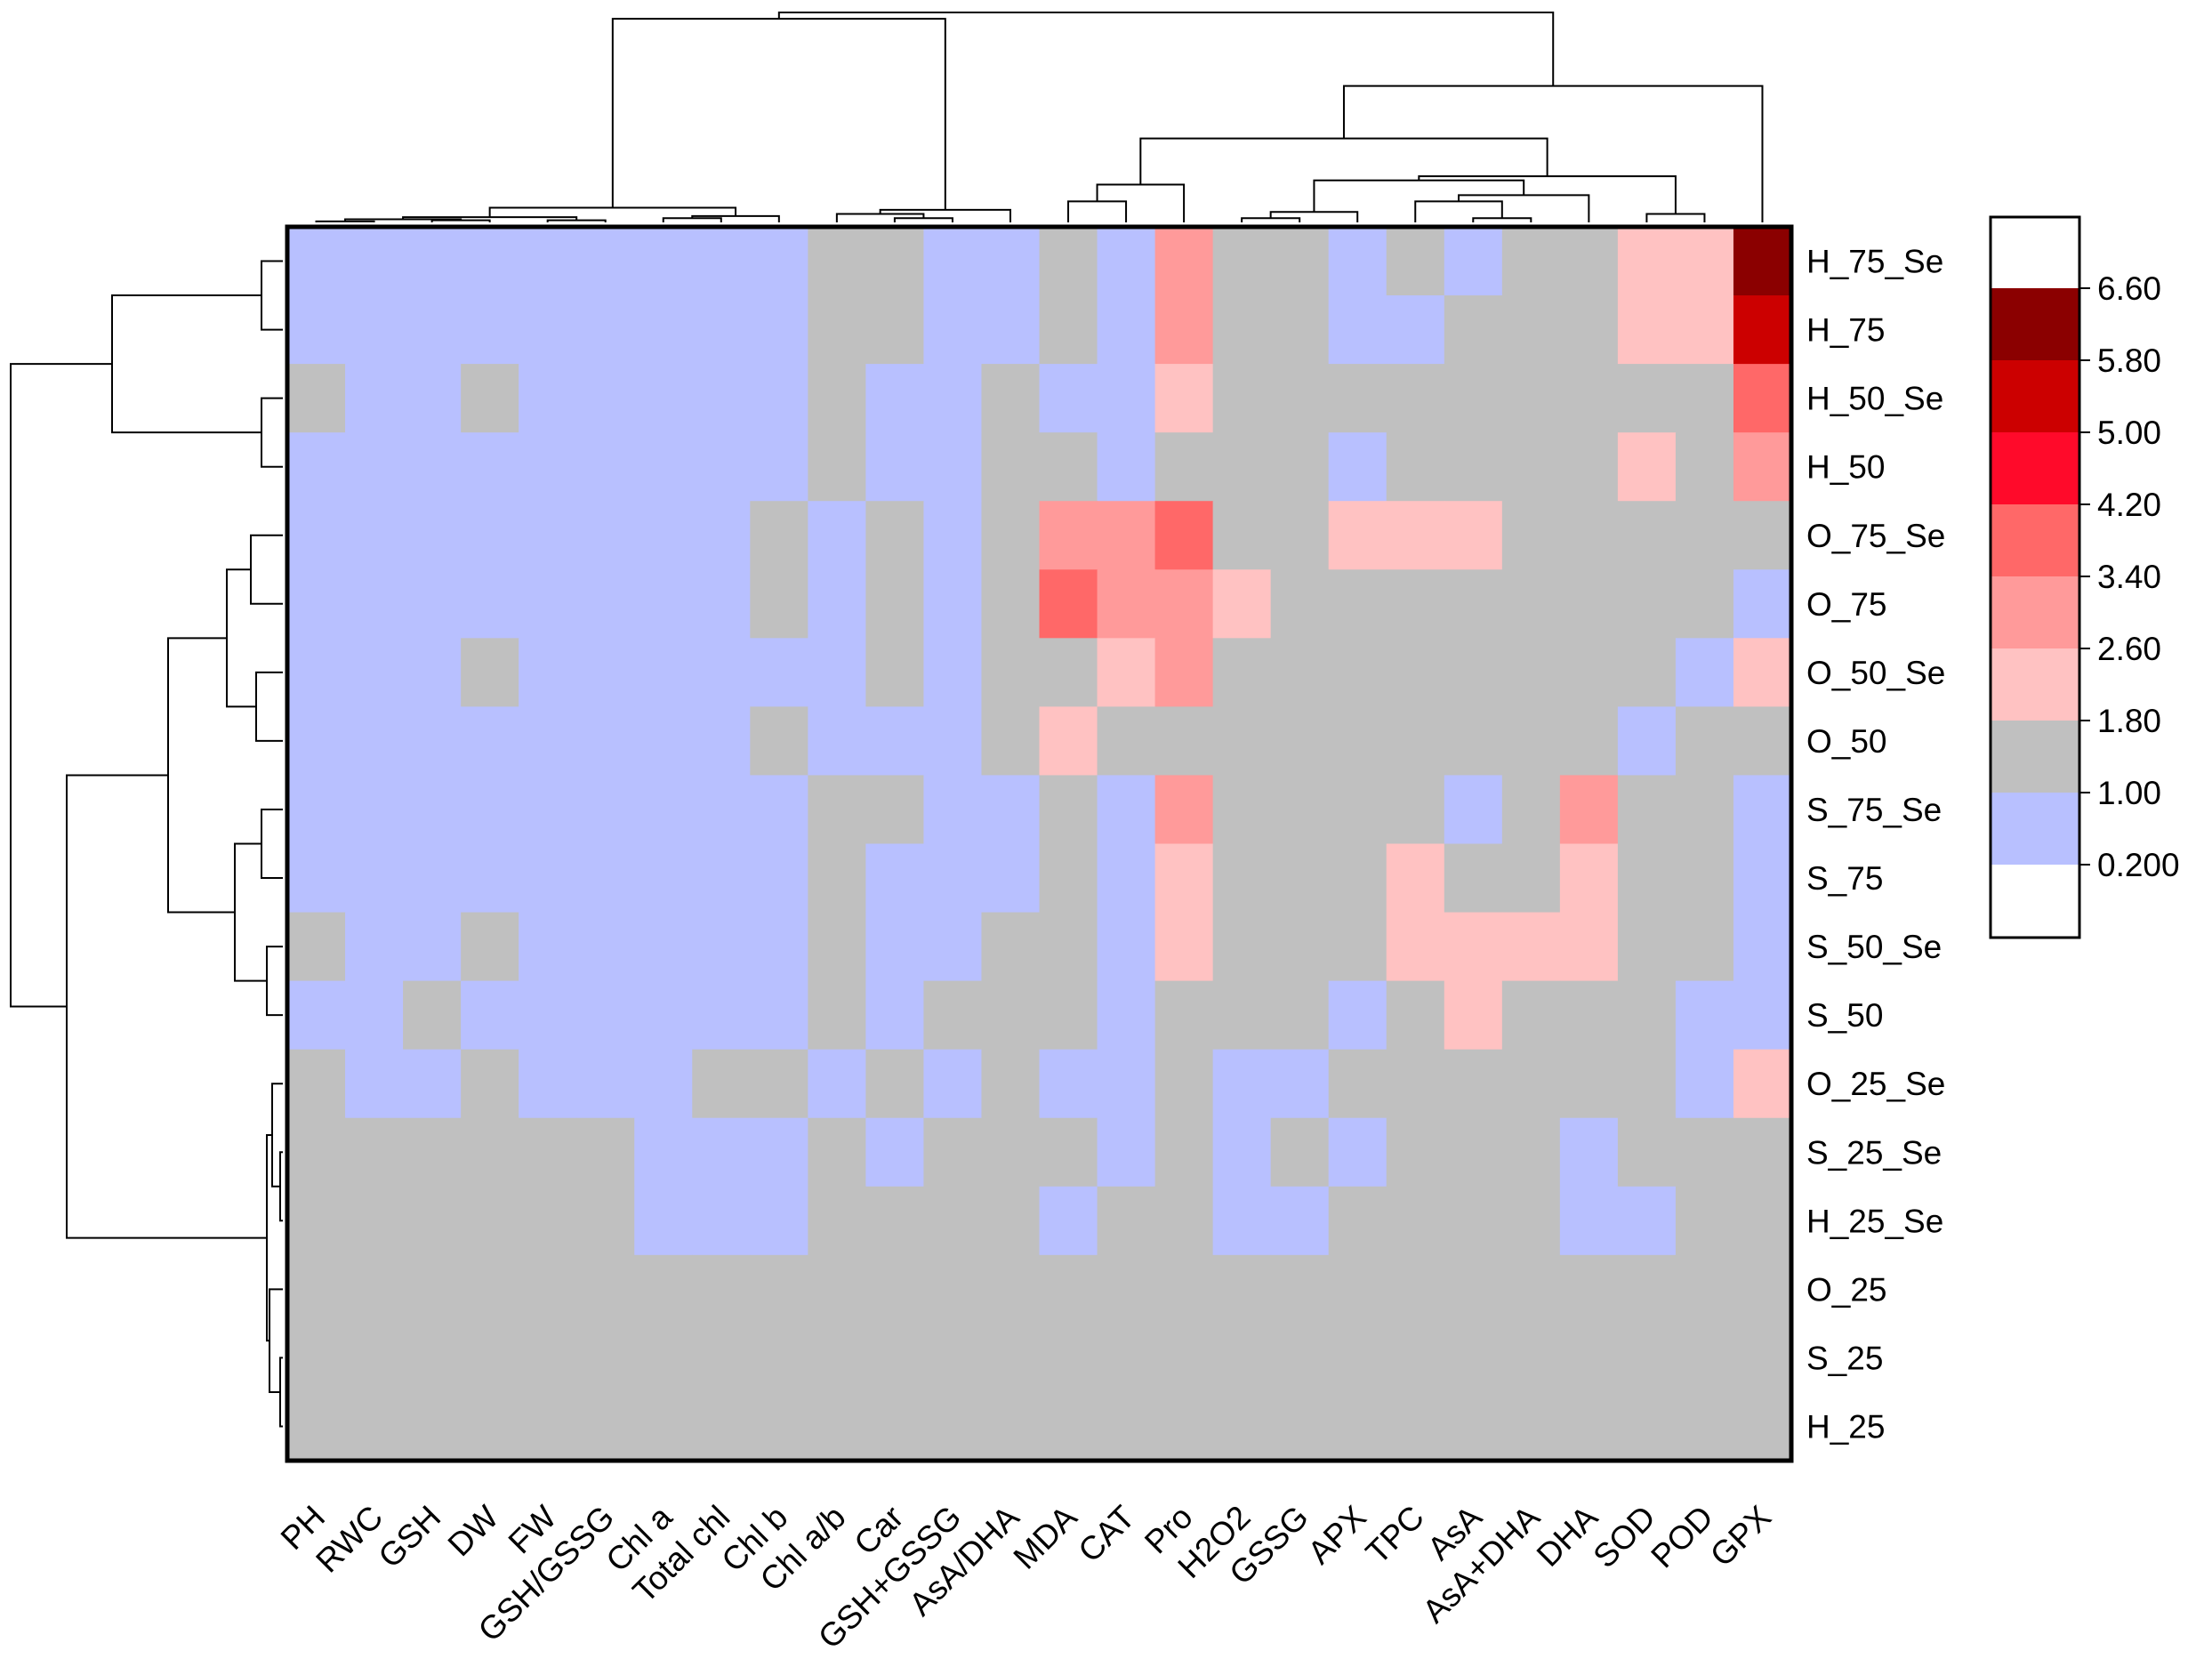  What do you see at coordinates (1845, 467) in the screenshot?
I see `row-label: H_50` at bounding box center [1845, 467].